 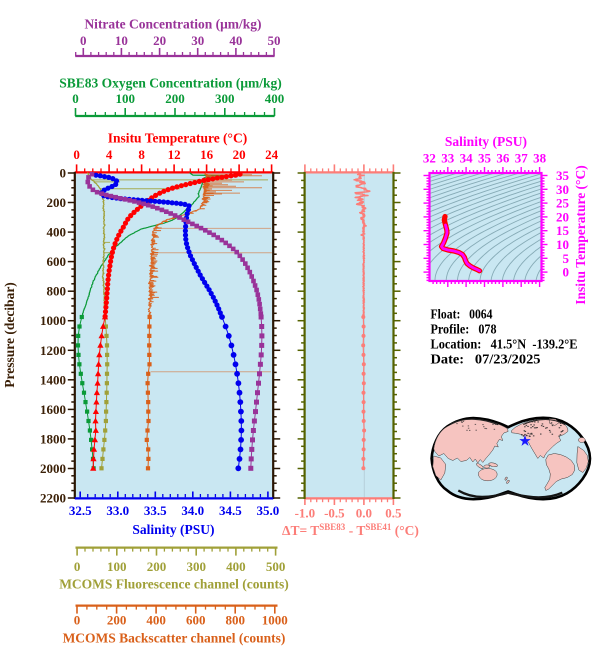 I want to click on svg-text: 50, so click(x=274, y=40).